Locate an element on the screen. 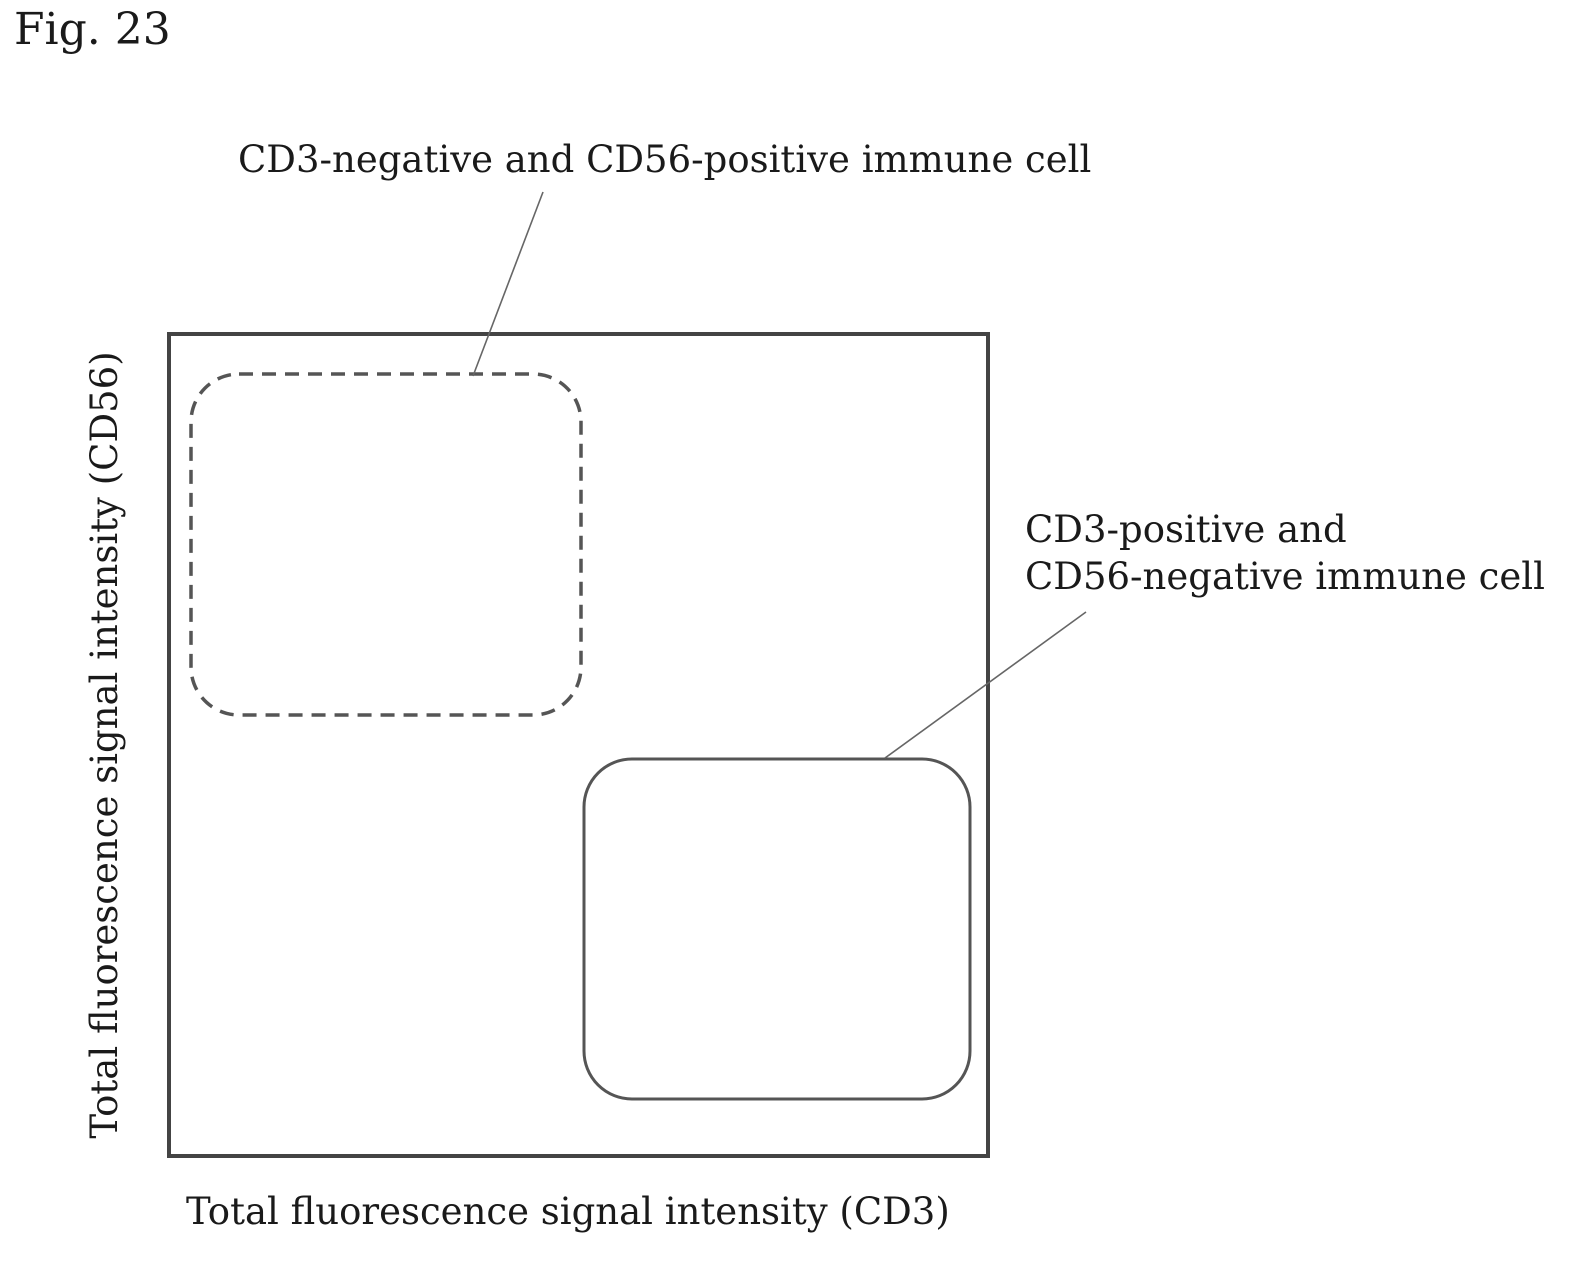 The image size is (1583, 1264). leader-line-right is located at coordinates (985, 685).